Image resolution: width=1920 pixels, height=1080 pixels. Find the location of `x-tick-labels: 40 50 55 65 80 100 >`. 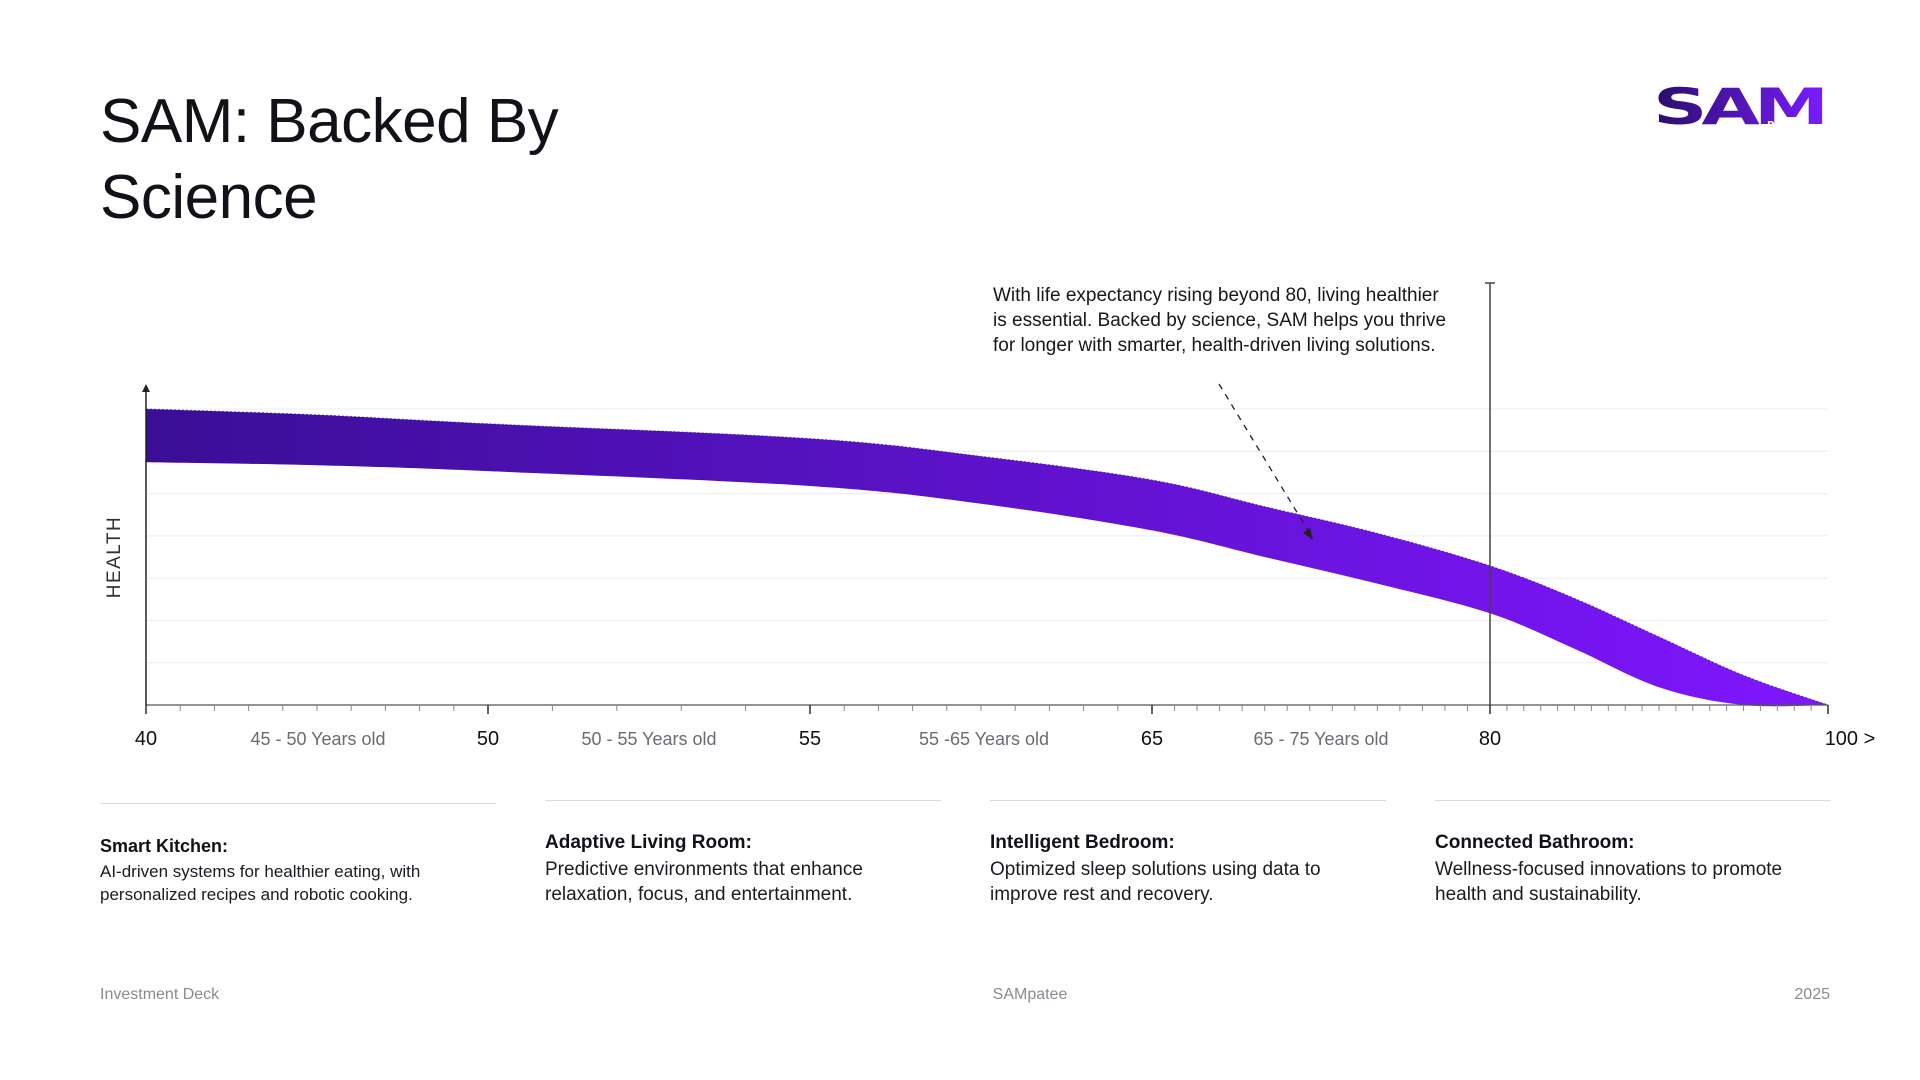

x-tick-labels: 40 50 55 65 80 100 > is located at coordinates (1005, 739).